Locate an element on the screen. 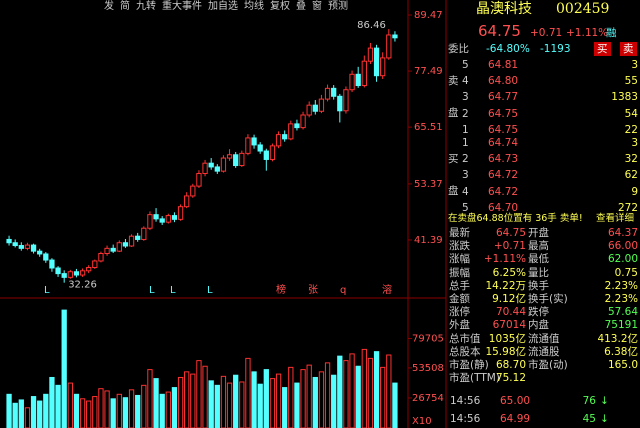 Image resolution: width=640 pixels, height=428 pixels. text: 0.75 is located at coordinates (626, 272).